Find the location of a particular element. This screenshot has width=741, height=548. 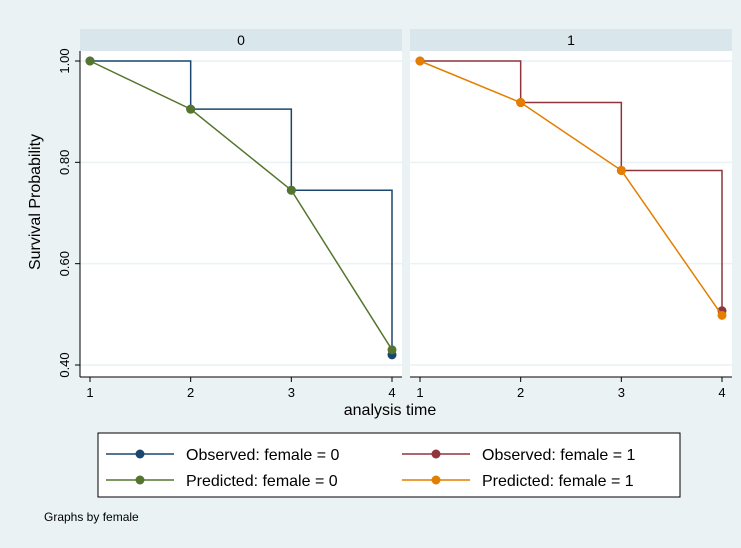

x-tick-label-0-3: 4 is located at coordinates (391, 392).